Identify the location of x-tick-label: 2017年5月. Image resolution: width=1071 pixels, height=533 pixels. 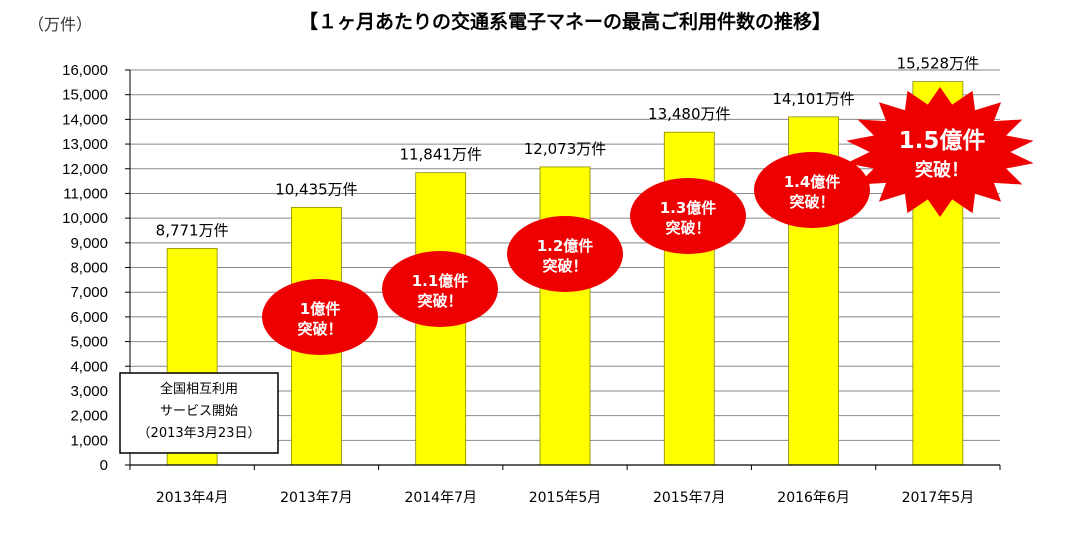
(938, 498).